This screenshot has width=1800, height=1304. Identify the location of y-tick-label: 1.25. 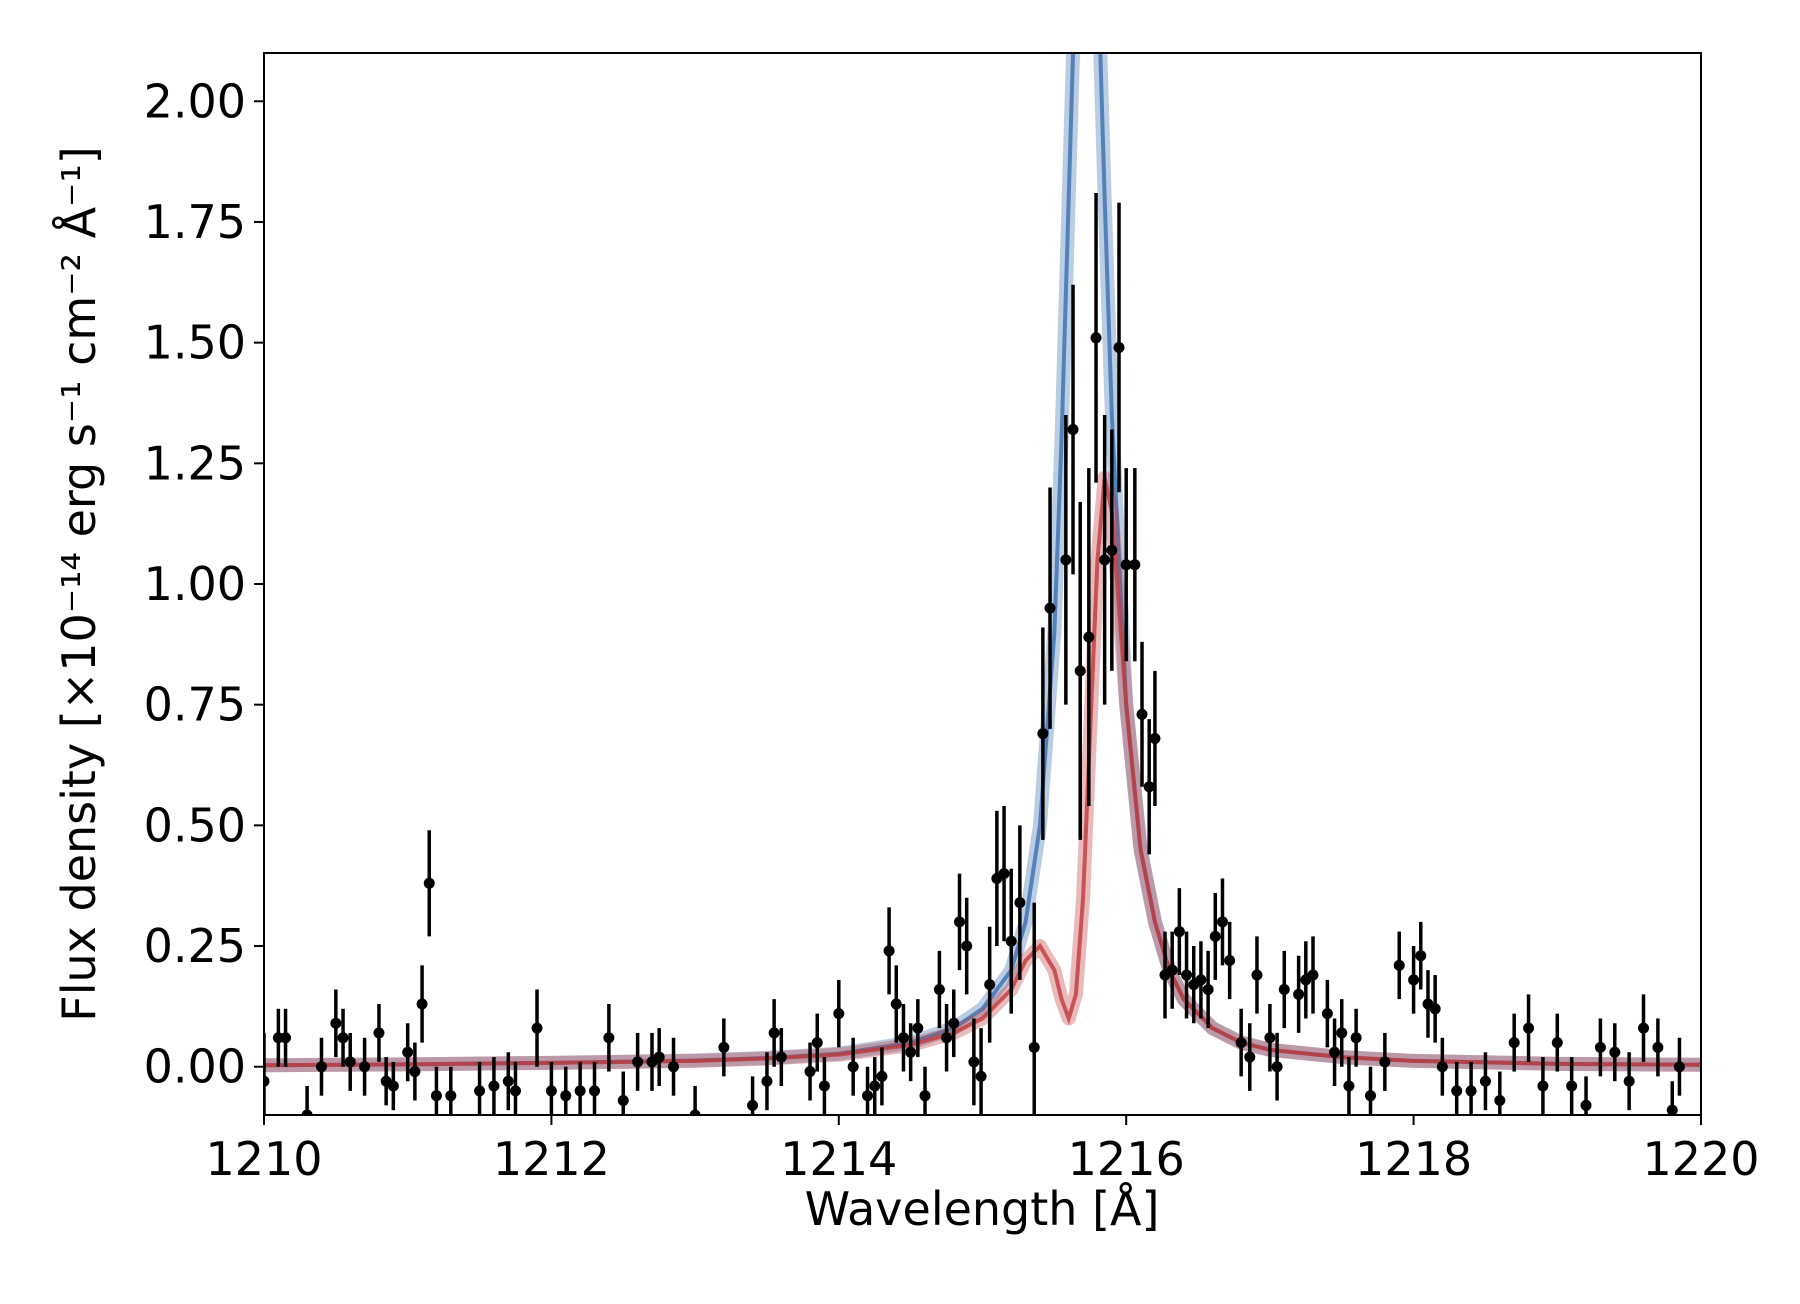
(195, 463).